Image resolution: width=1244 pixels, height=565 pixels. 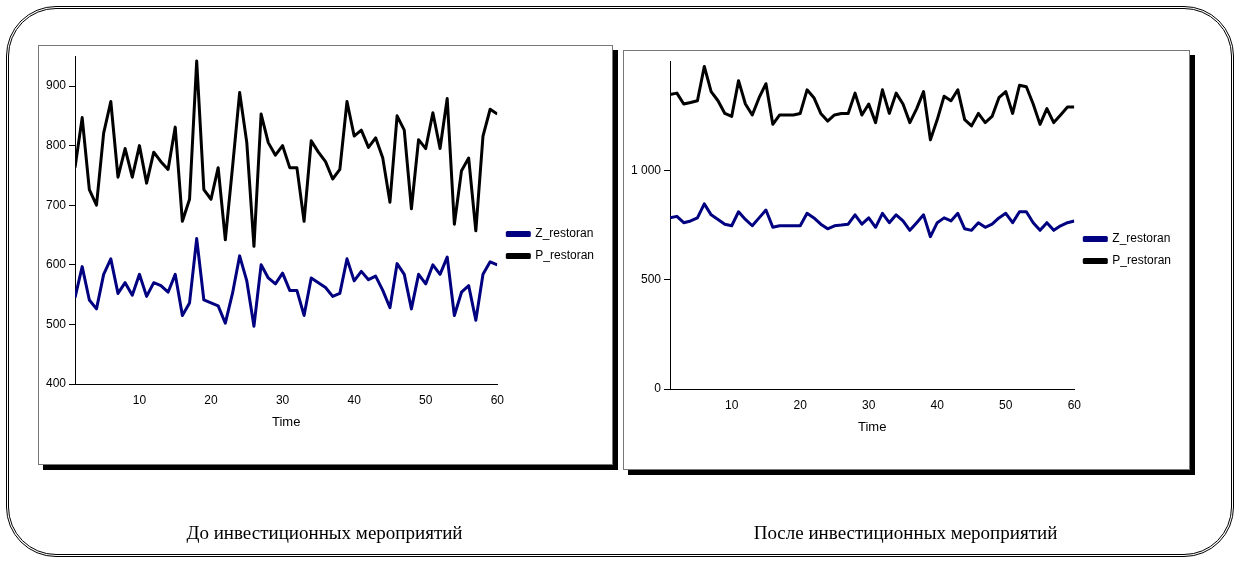 I want to click on y-tick-label: 900, so click(x=56, y=85).